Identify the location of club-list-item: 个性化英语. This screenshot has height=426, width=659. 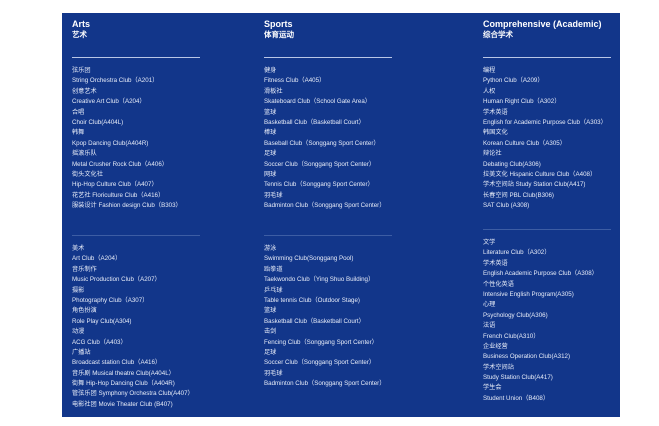
(498, 284).